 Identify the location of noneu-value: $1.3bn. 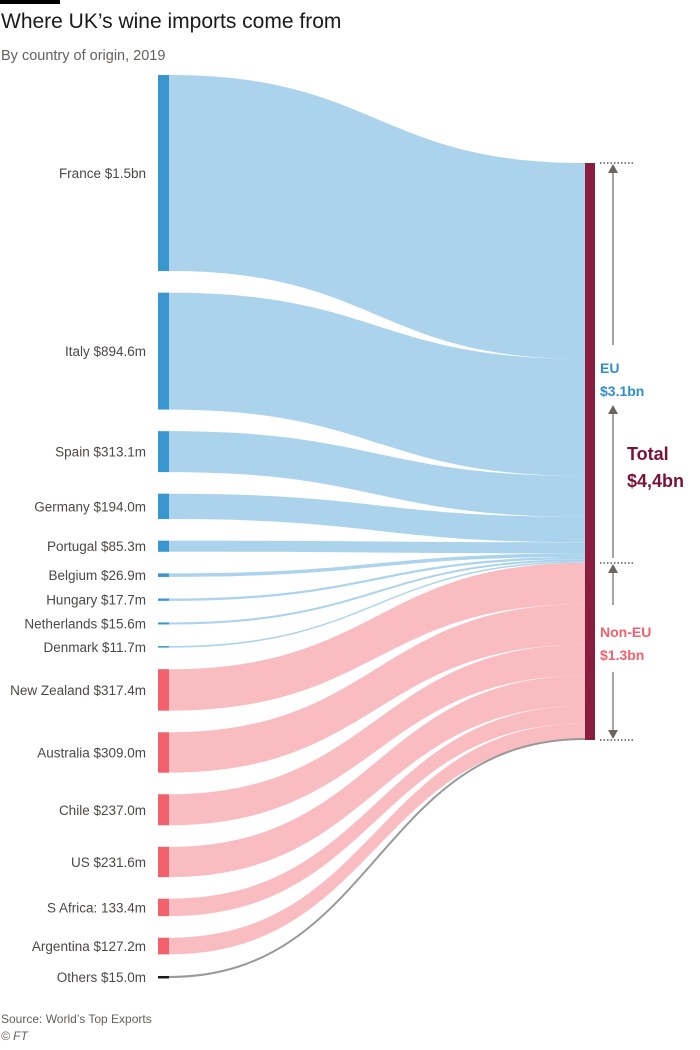
(622, 655).